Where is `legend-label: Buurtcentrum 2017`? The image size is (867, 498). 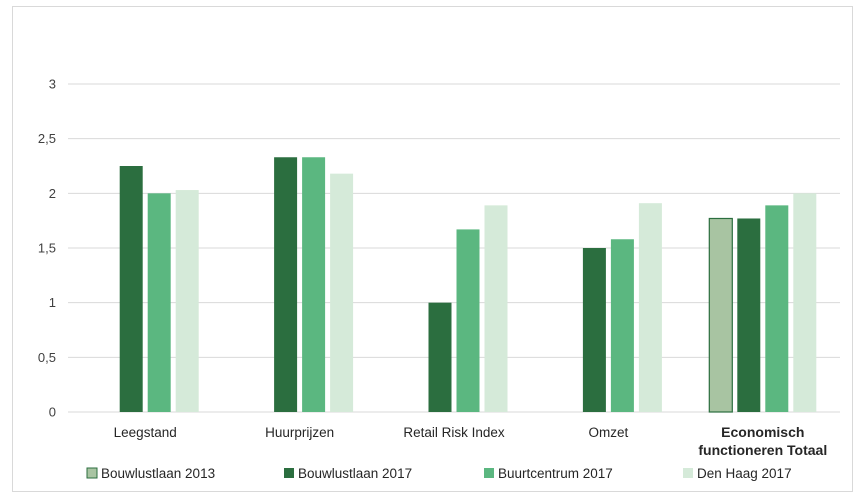
legend-label: Buurtcentrum 2017 is located at coordinates (555, 473).